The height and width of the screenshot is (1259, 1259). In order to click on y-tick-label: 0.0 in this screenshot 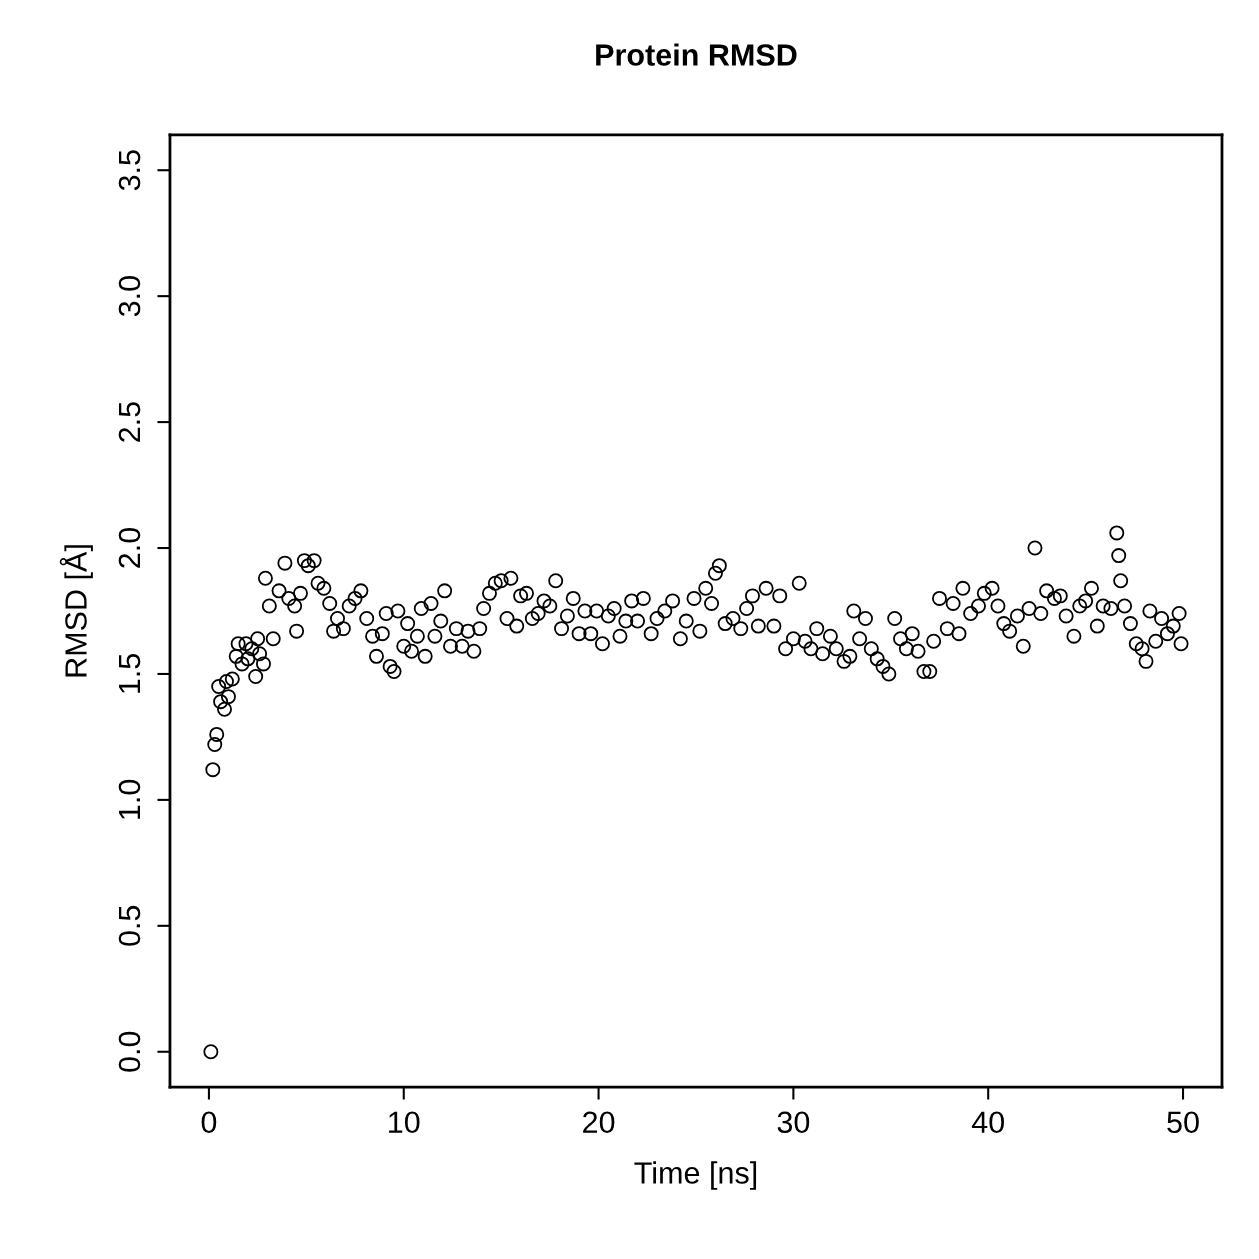, I will do `click(129, 1051)`.